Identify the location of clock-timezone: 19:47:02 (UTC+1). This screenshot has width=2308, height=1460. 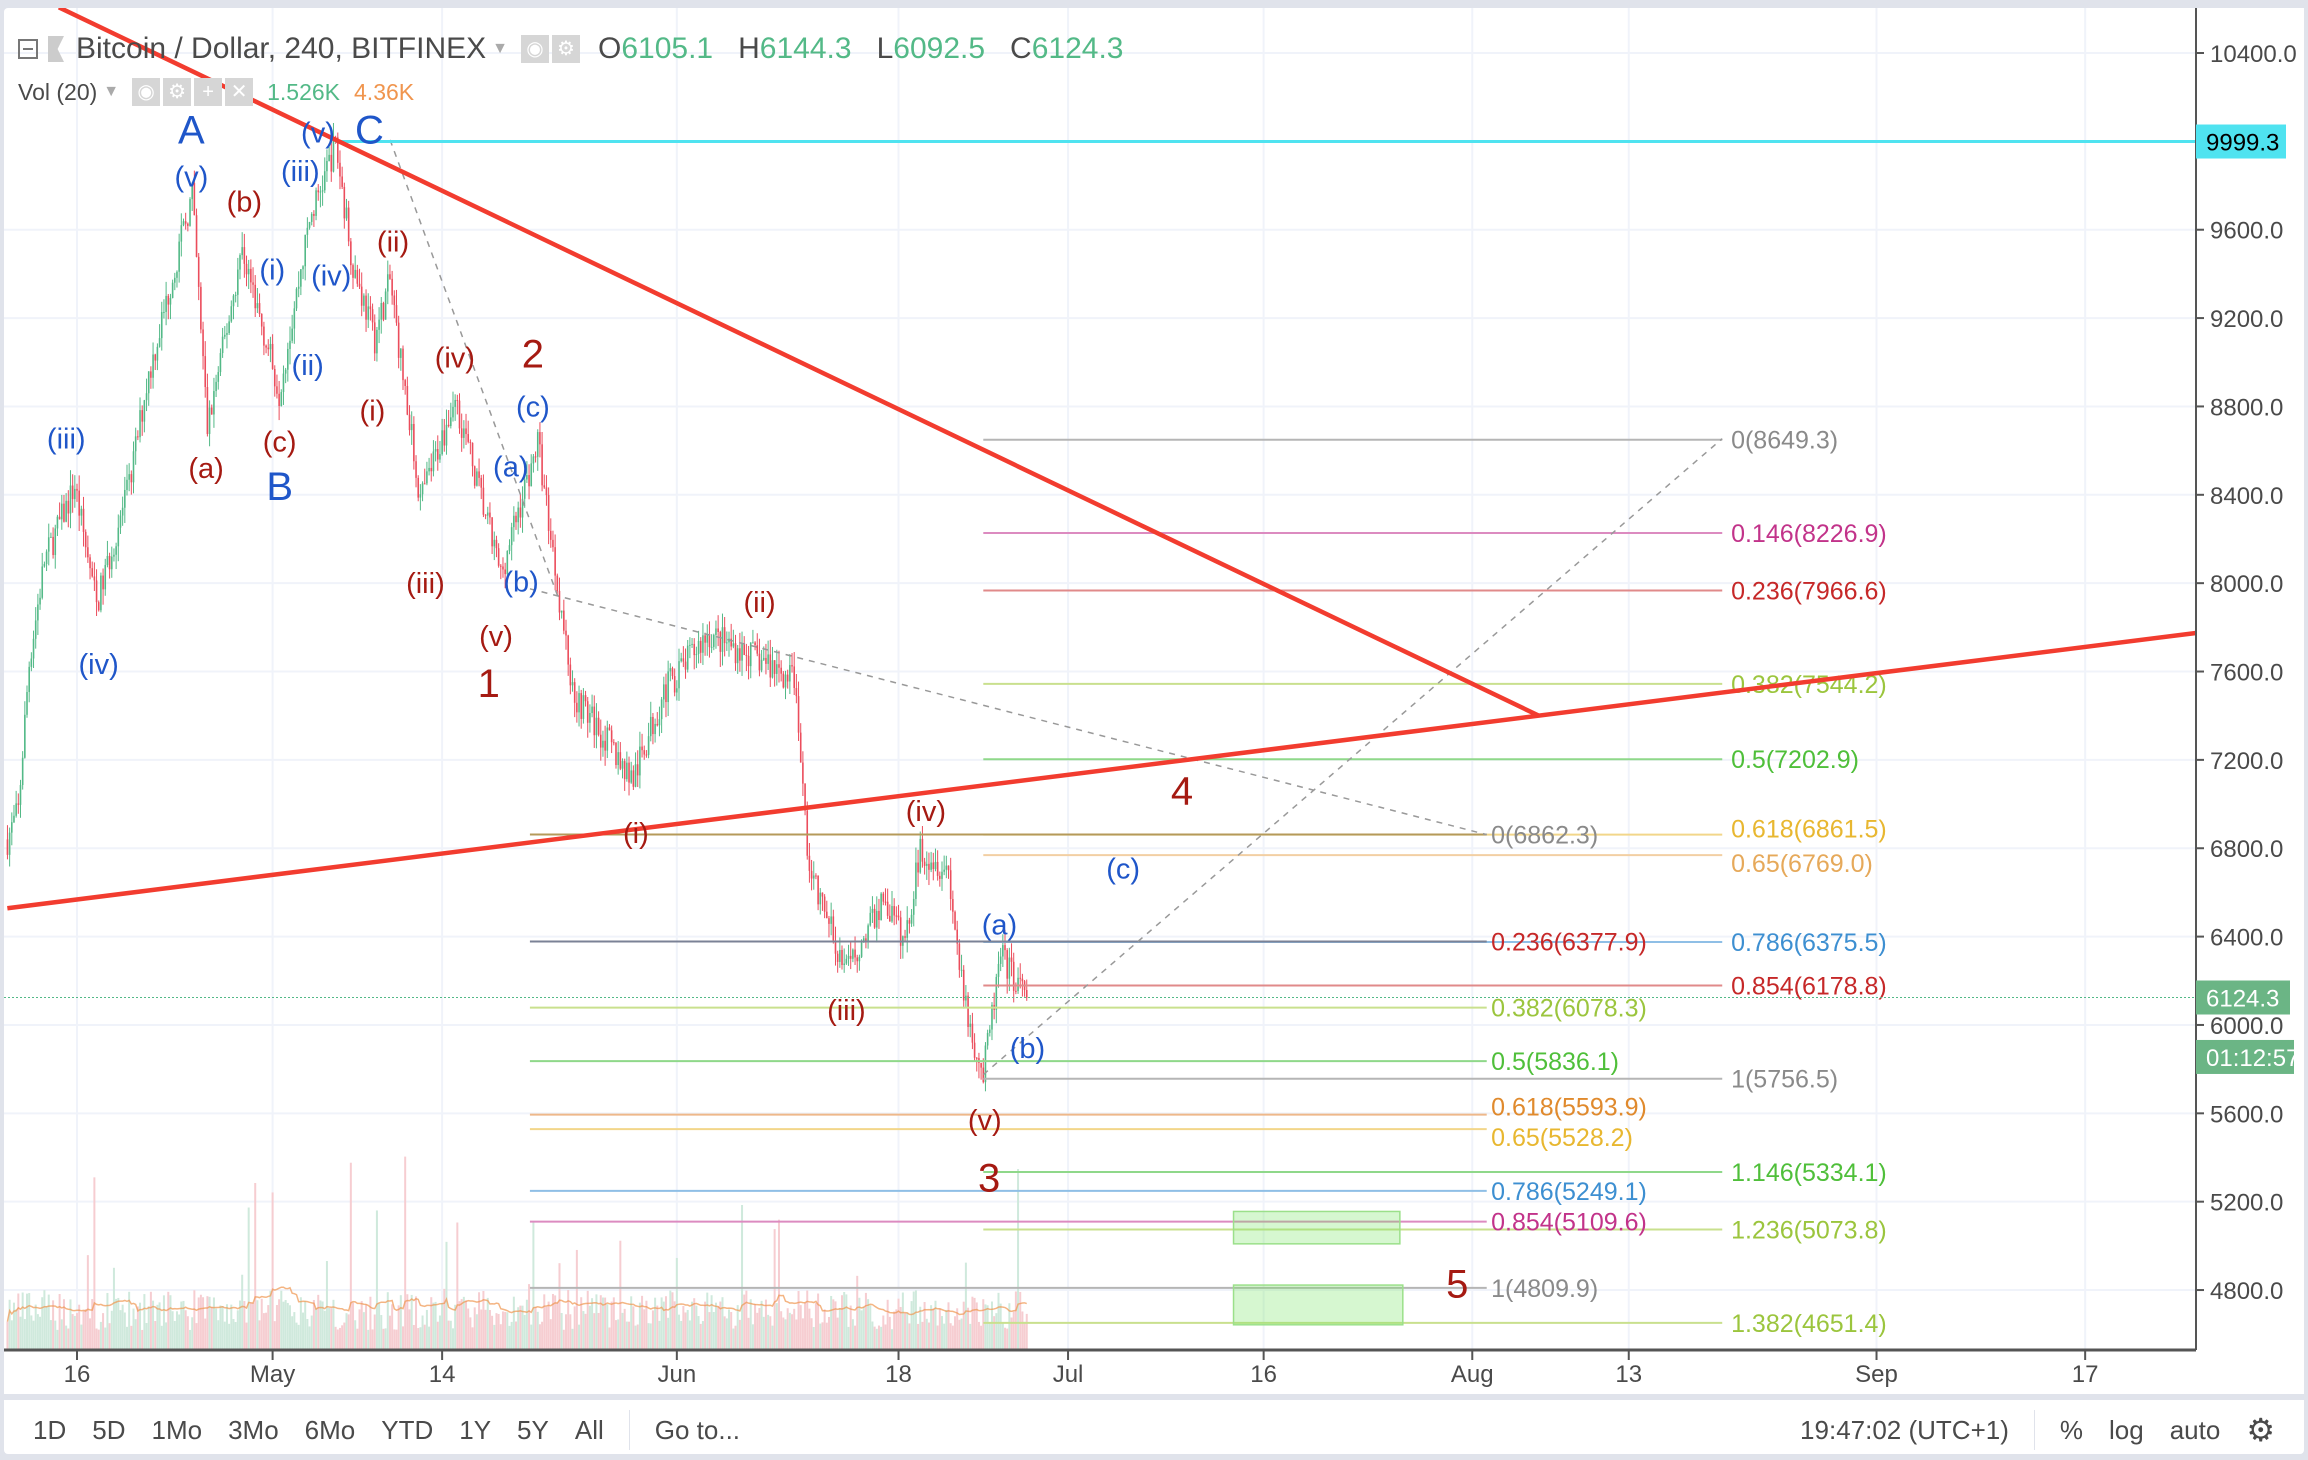
(1904, 1429).